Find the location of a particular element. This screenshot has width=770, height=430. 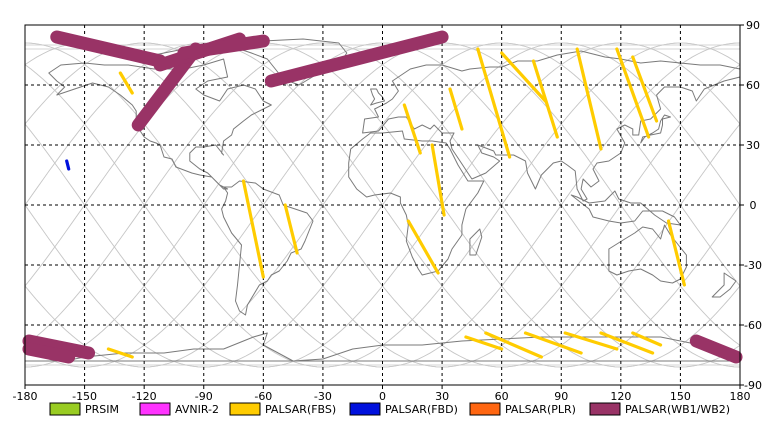

legend-label: PALSAR(PLR) is located at coordinates (540, 409).